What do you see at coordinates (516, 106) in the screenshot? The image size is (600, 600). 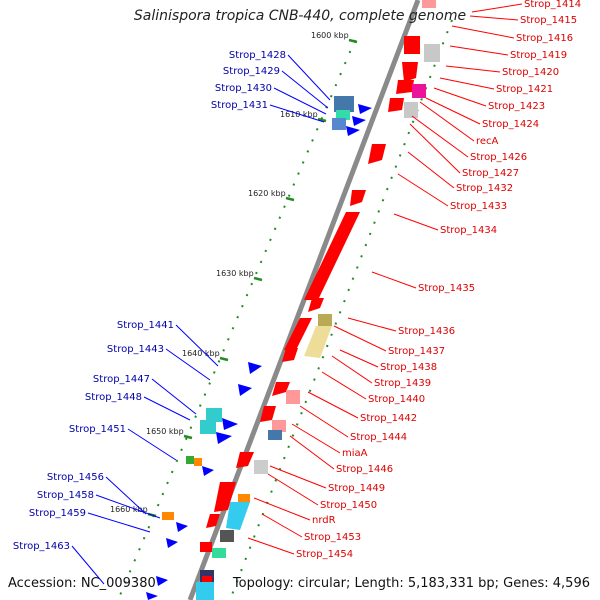 I see `gene-label-right: Strop_1423` at bounding box center [516, 106].